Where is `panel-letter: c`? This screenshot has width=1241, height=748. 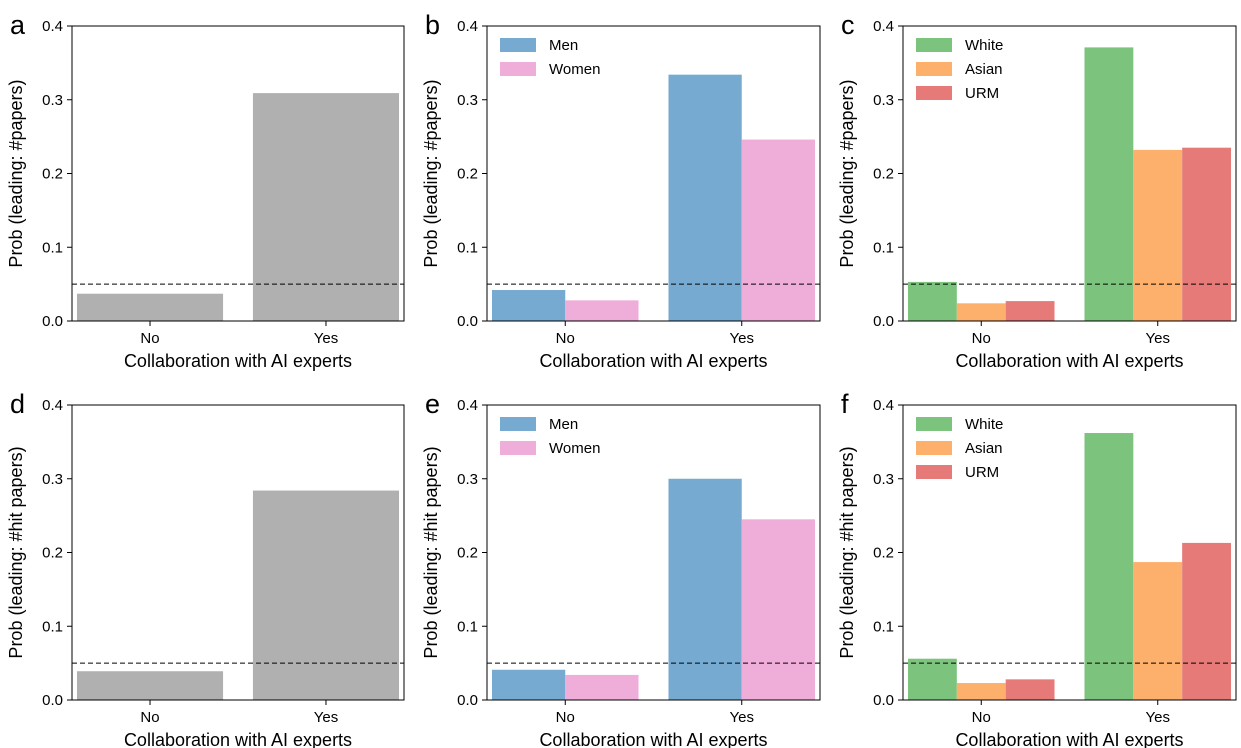
panel-letter: c is located at coordinates (848, 25).